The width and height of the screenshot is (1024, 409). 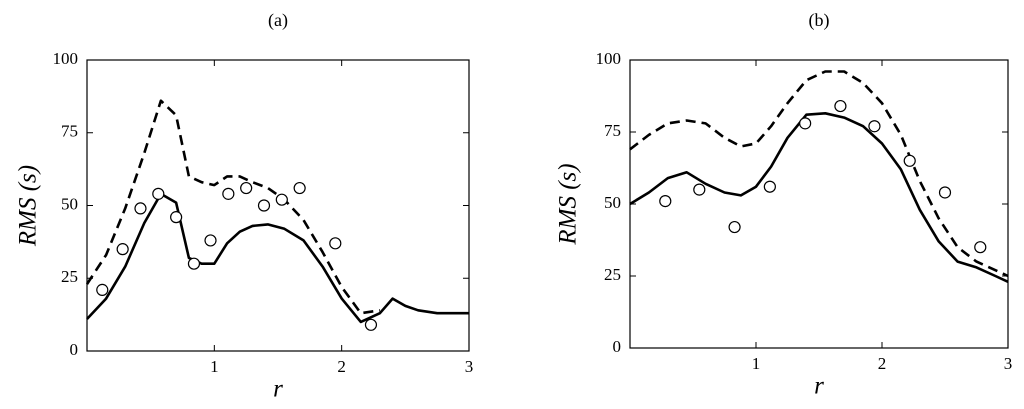 I want to click on panel-title: (b), so click(x=819, y=20).